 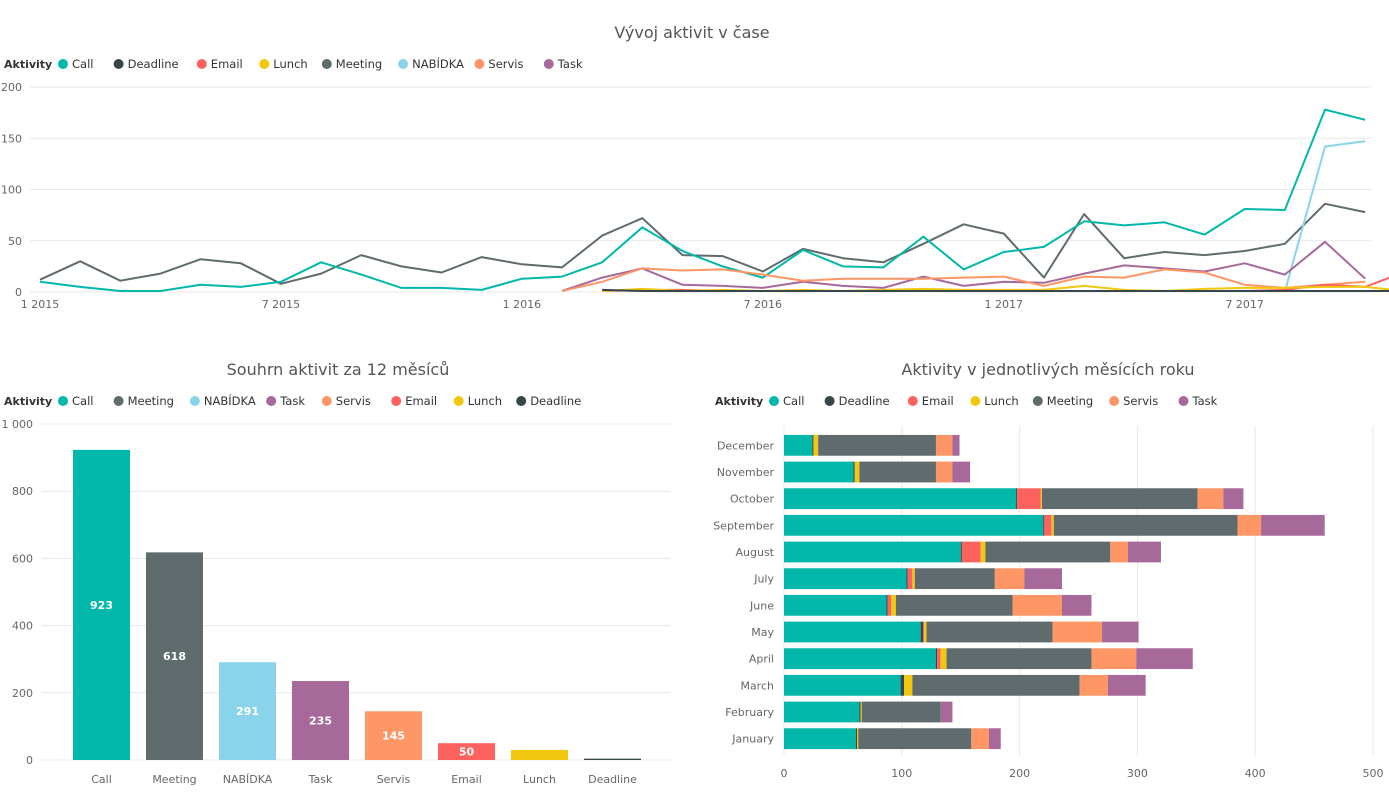 I want to click on bar-segment-april-call, so click(x=860, y=659).